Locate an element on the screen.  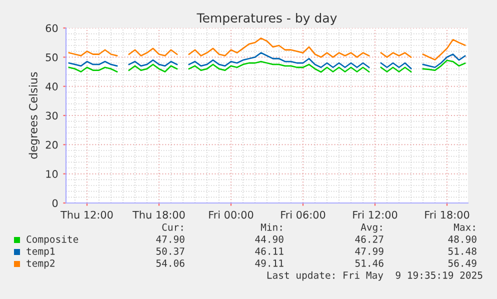
x-tick-label: Fri 06:00 is located at coordinates (303, 214).